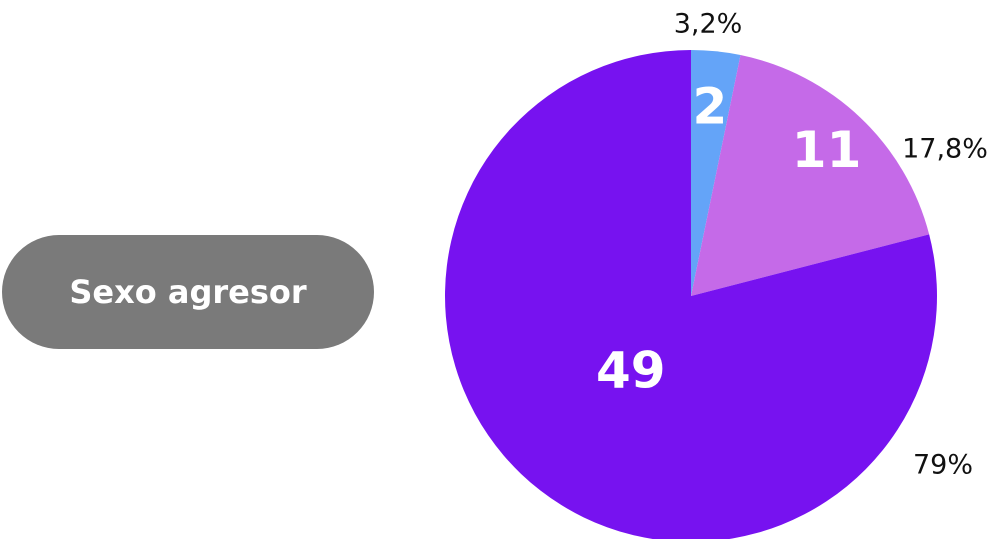 Image resolution: width=1002 pixels, height=539 pixels. I want to click on slice-value-label: 11, so click(827, 150).